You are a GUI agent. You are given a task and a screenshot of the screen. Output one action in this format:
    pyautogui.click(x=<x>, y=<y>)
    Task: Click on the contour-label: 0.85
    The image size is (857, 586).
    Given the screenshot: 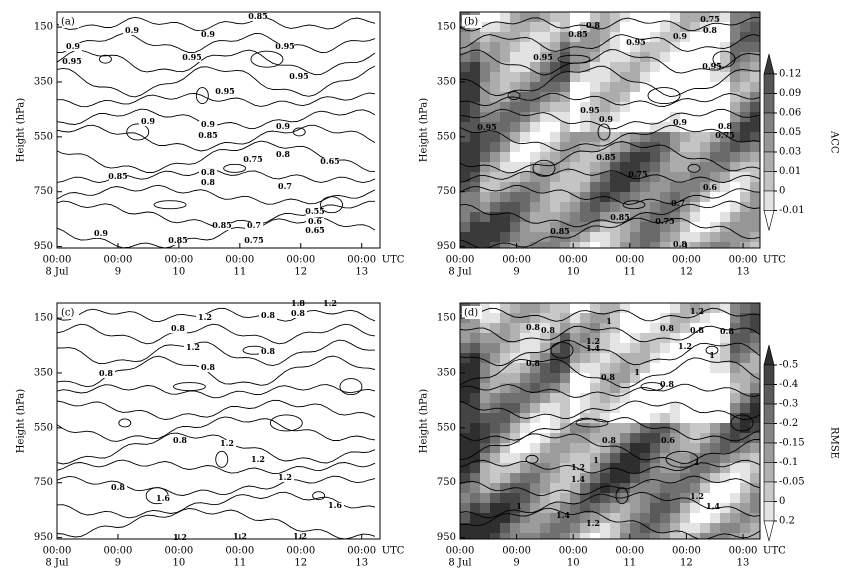 What is the action you would take?
    pyautogui.click(x=559, y=231)
    